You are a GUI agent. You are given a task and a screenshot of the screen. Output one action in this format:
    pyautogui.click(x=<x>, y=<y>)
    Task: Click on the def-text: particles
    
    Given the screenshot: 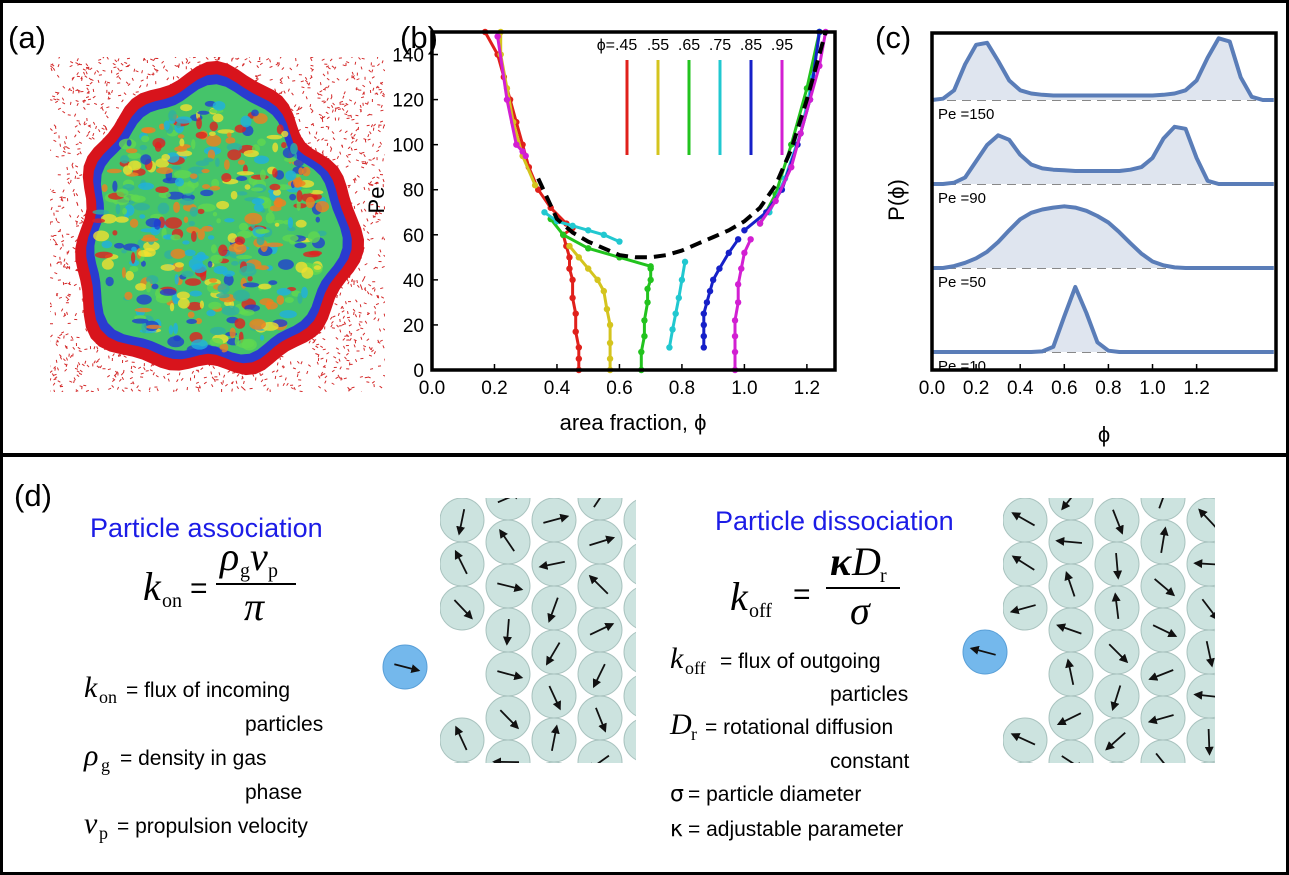 What is the action you would take?
    pyautogui.click(x=869, y=694)
    